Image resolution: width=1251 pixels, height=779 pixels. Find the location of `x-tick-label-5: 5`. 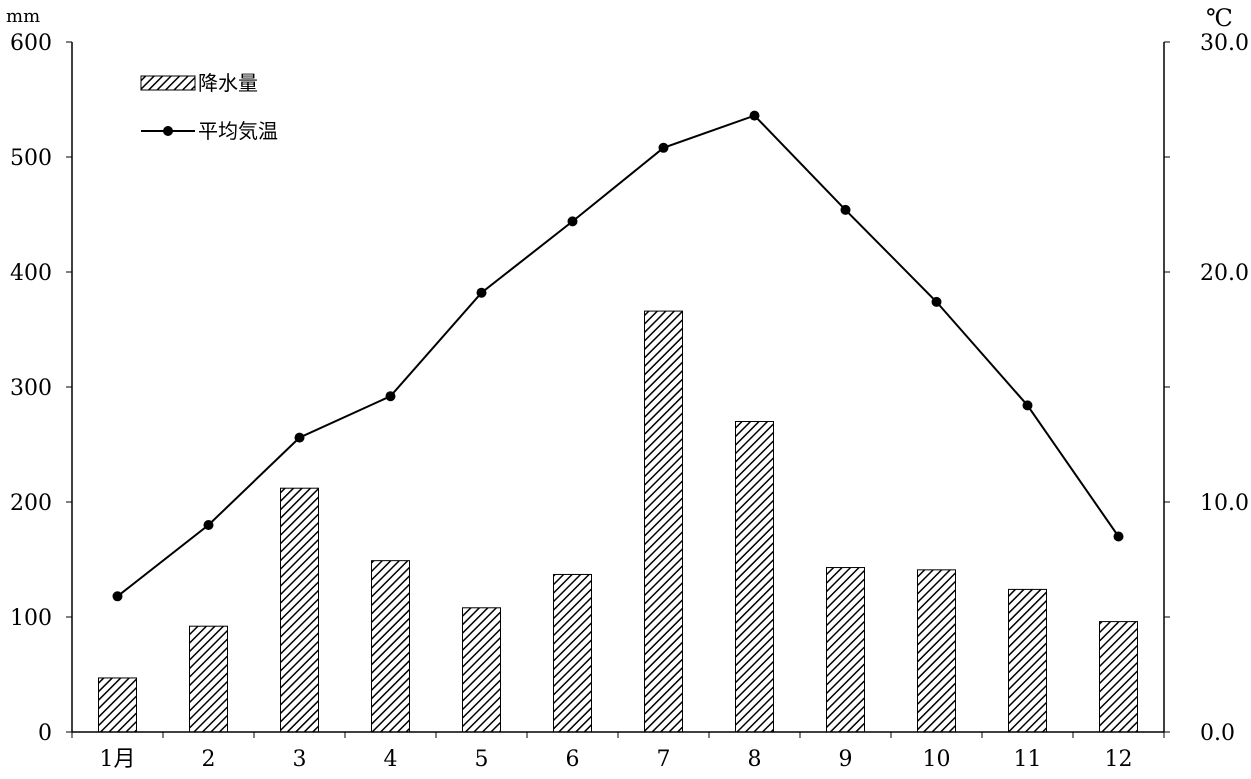

x-tick-label-5: 5 is located at coordinates (482, 759).